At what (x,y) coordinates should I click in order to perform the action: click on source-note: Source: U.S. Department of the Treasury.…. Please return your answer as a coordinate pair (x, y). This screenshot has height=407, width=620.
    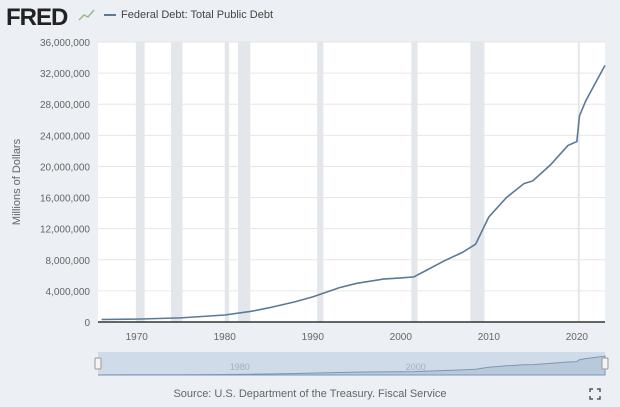
    Looking at the image, I should click on (310, 394).